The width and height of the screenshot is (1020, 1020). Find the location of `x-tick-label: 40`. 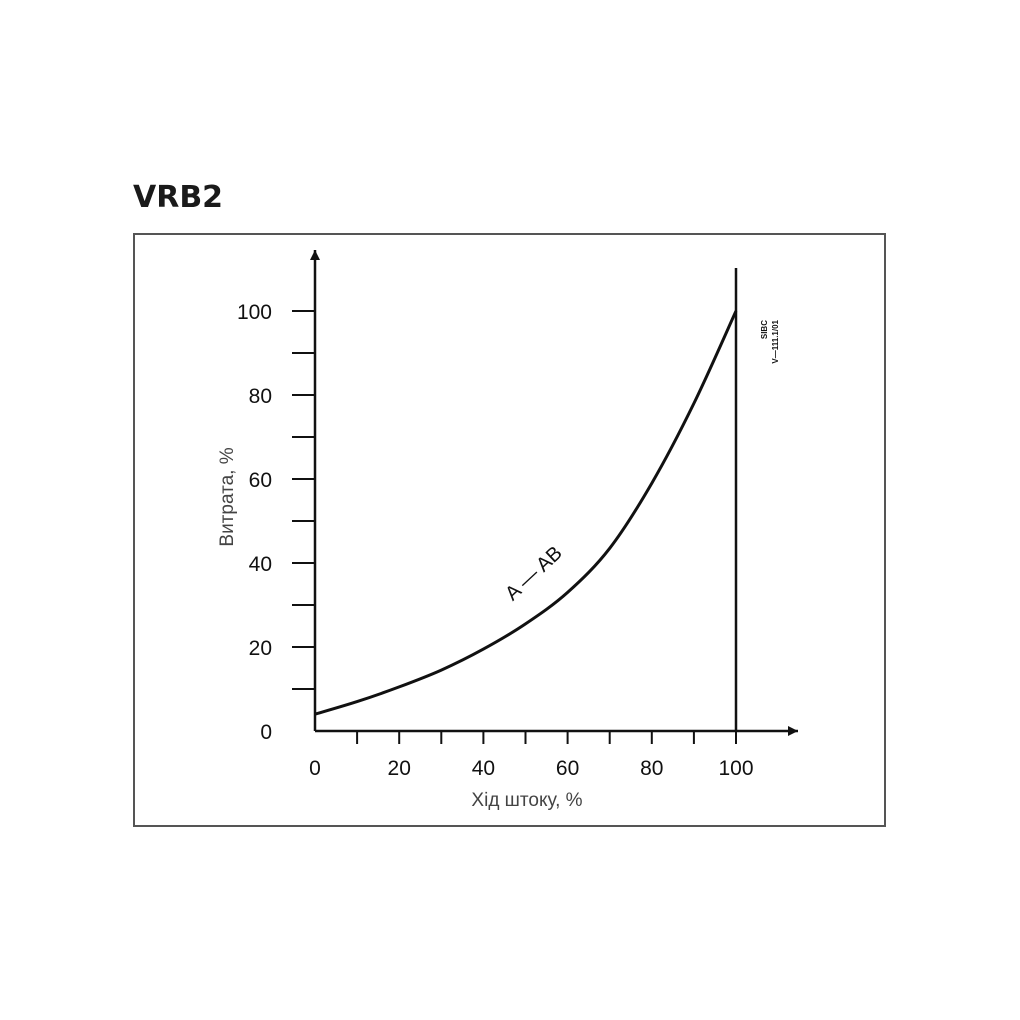

x-tick-label: 40 is located at coordinates (483, 768).